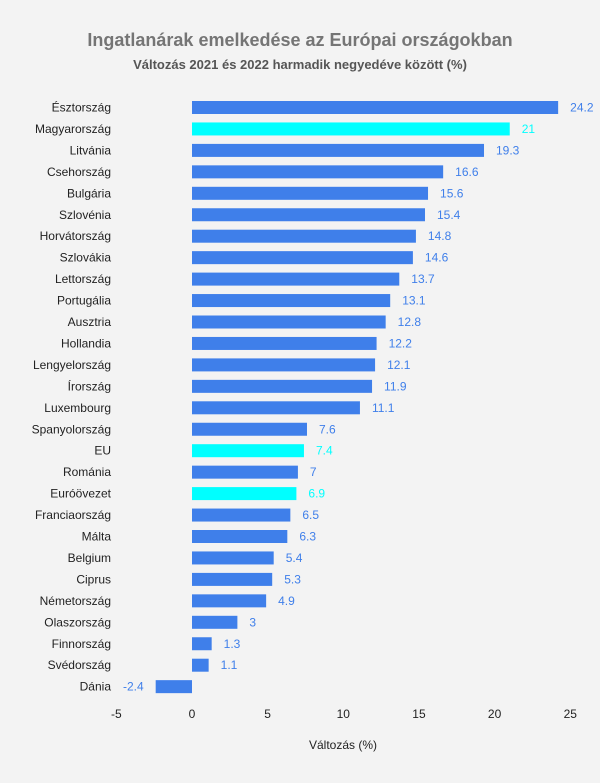 The image size is (600, 783). What do you see at coordinates (89, 193) in the screenshot?
I see `category-label: Bulgária` at bounding box center [89, 193].